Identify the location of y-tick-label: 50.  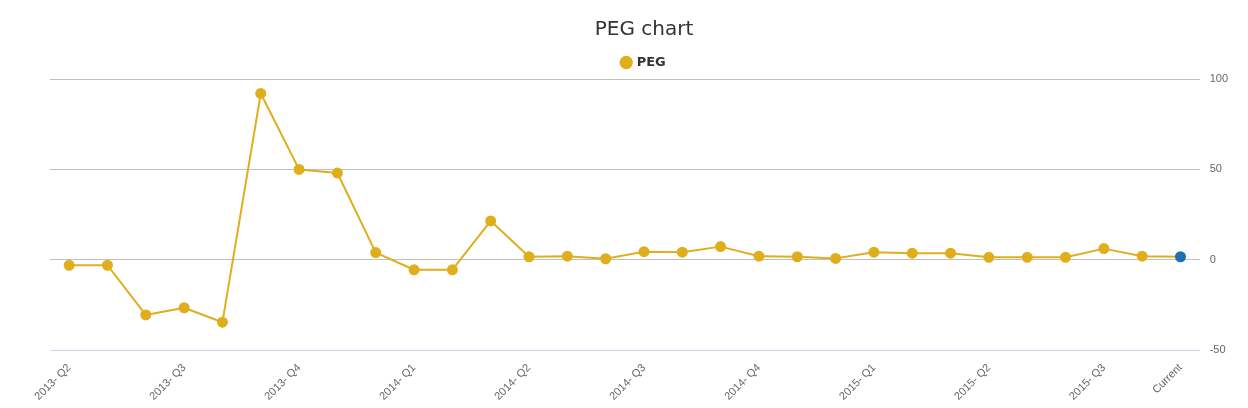
(1215, 168).